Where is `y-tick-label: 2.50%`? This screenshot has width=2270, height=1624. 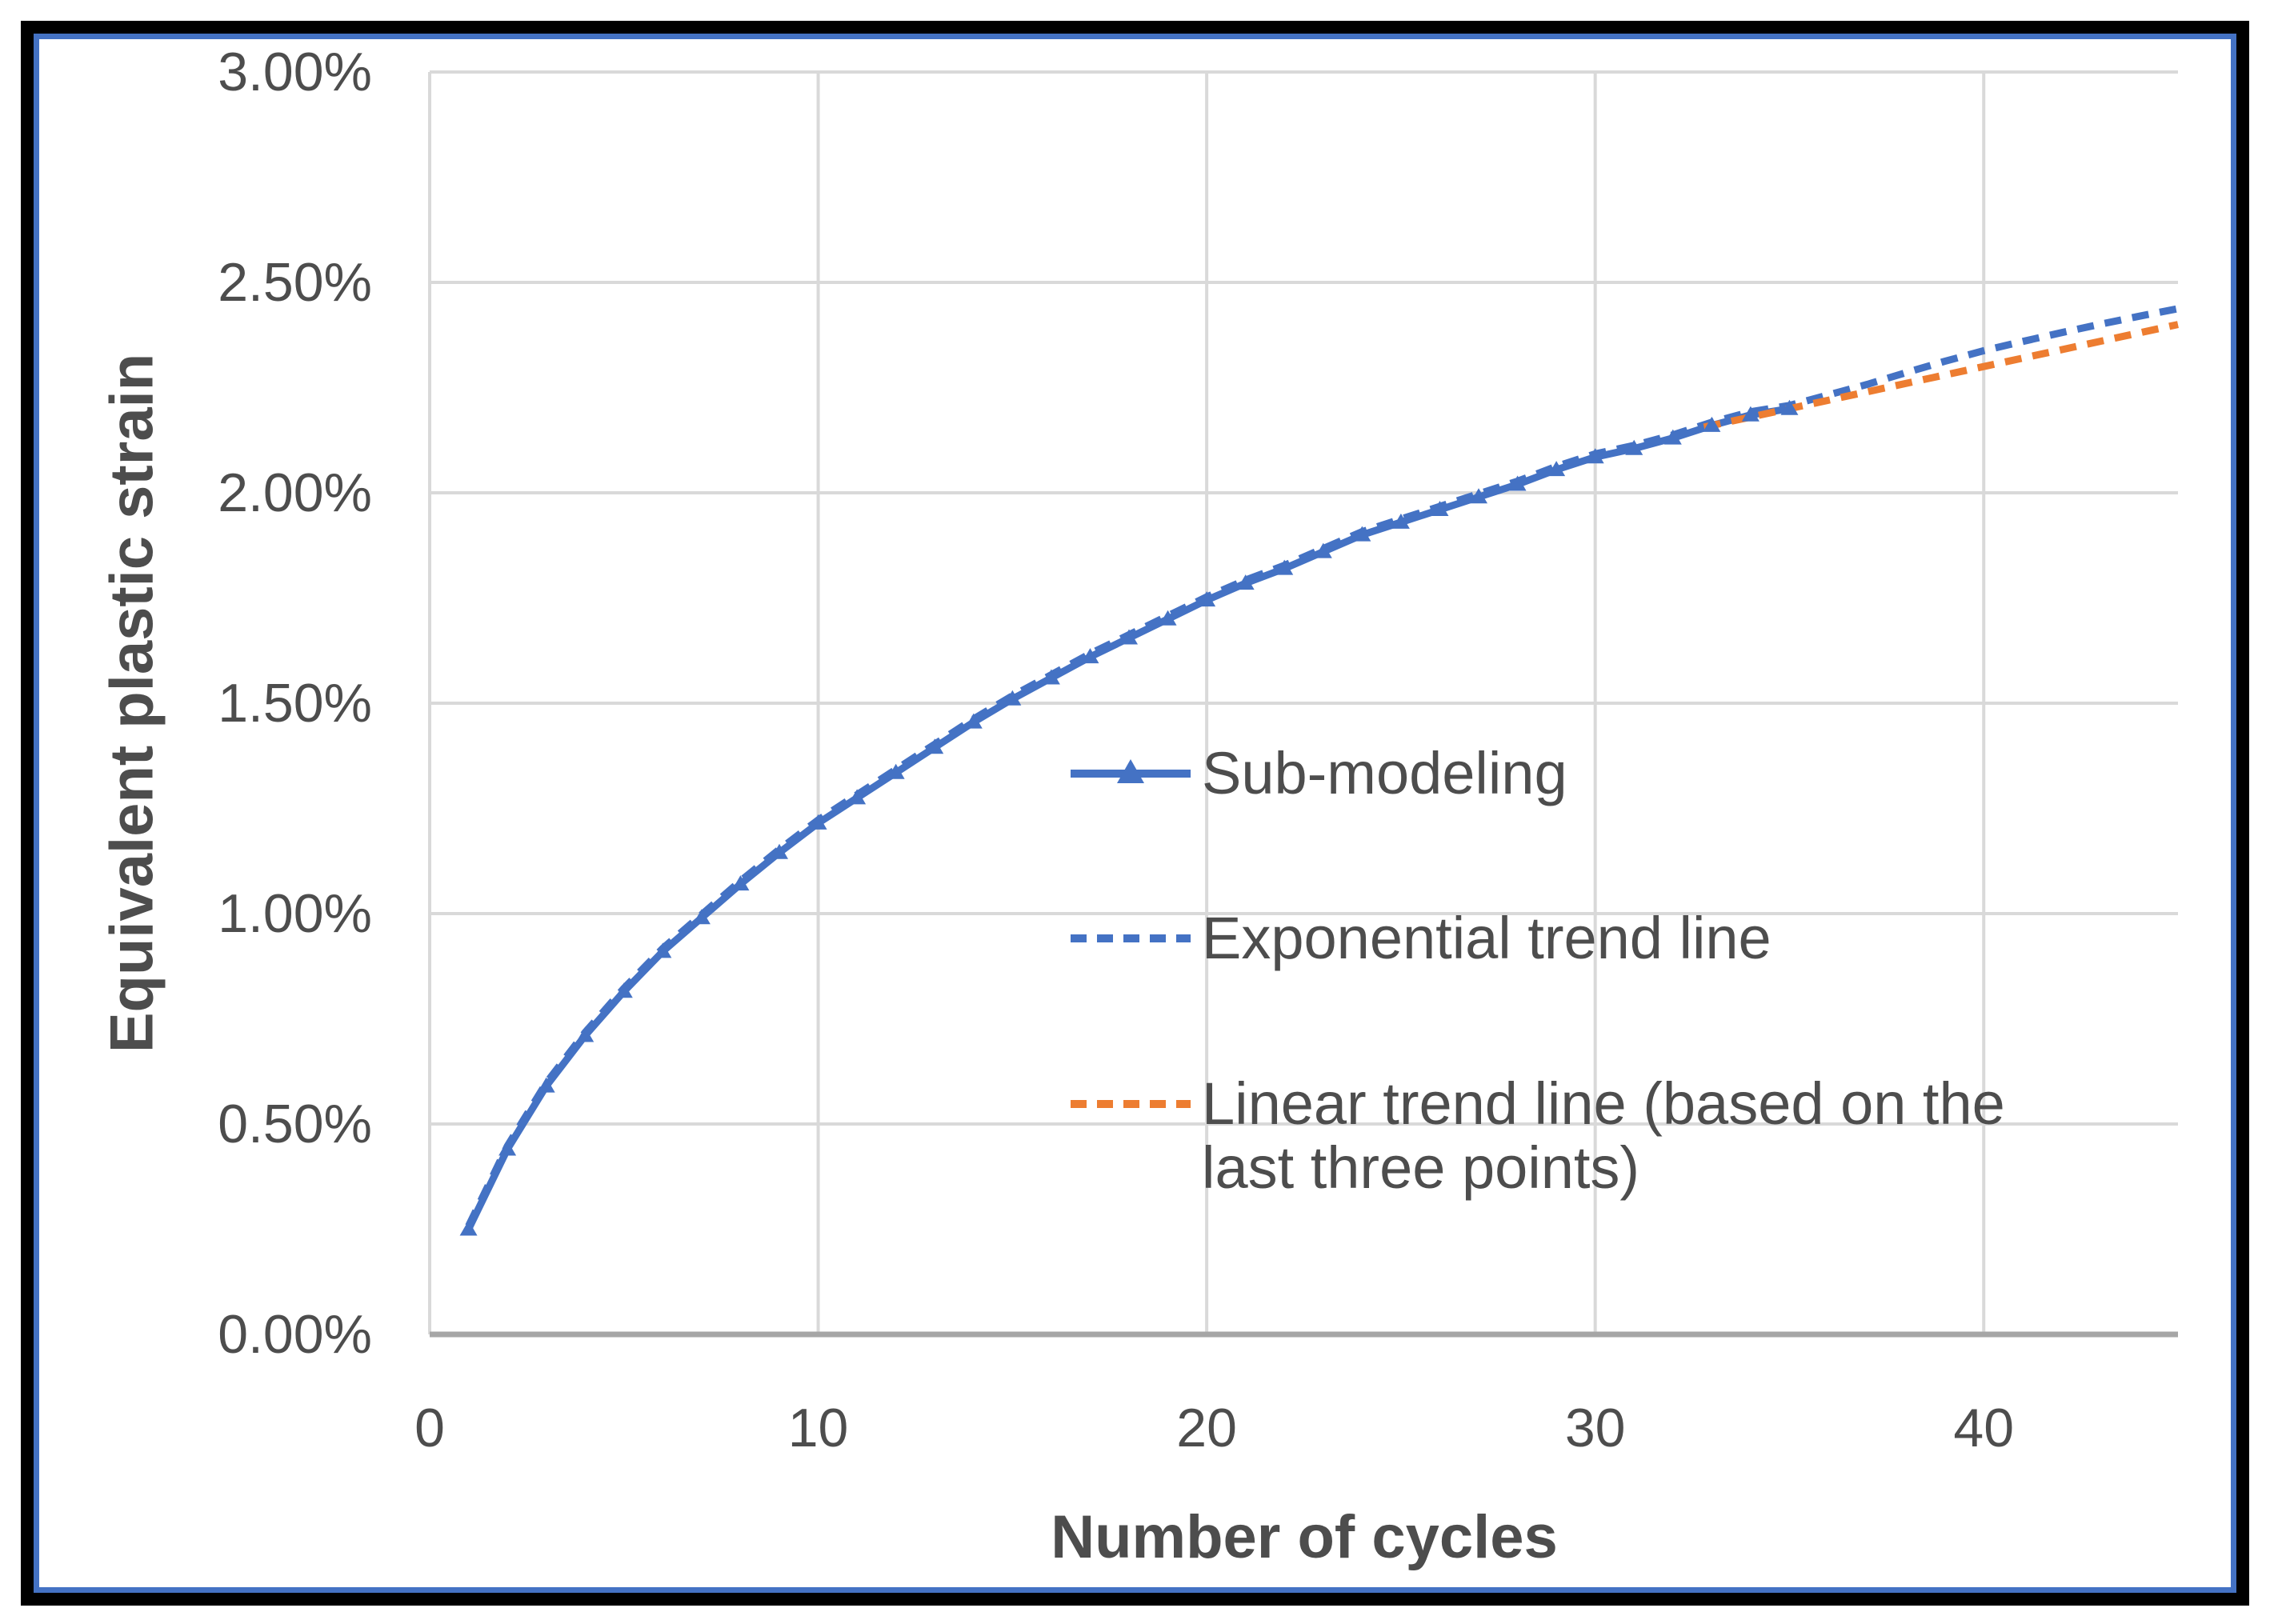 y-tick-label: 2.50% is located at coordinates (295, 282).